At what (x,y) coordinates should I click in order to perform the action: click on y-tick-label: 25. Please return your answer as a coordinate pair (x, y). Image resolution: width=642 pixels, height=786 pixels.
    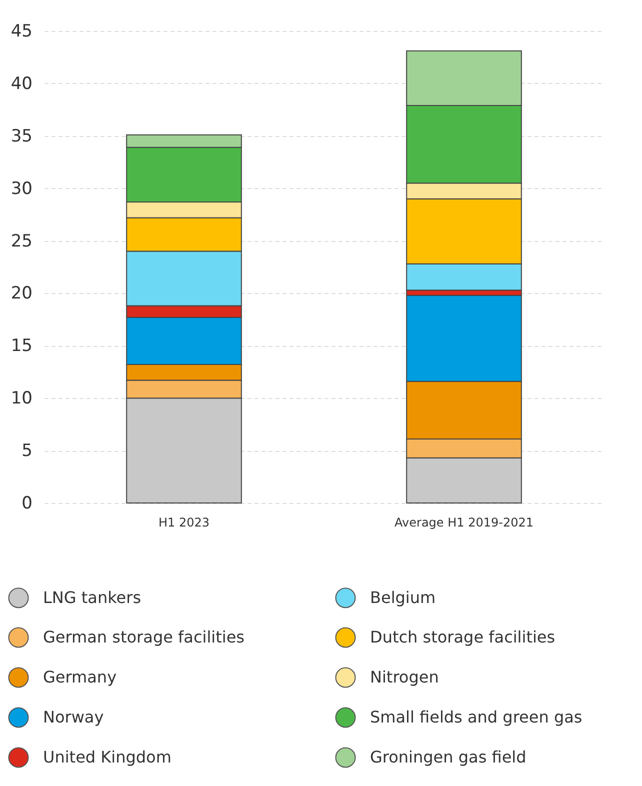
    Looking at the image, I should click on (21, 241).